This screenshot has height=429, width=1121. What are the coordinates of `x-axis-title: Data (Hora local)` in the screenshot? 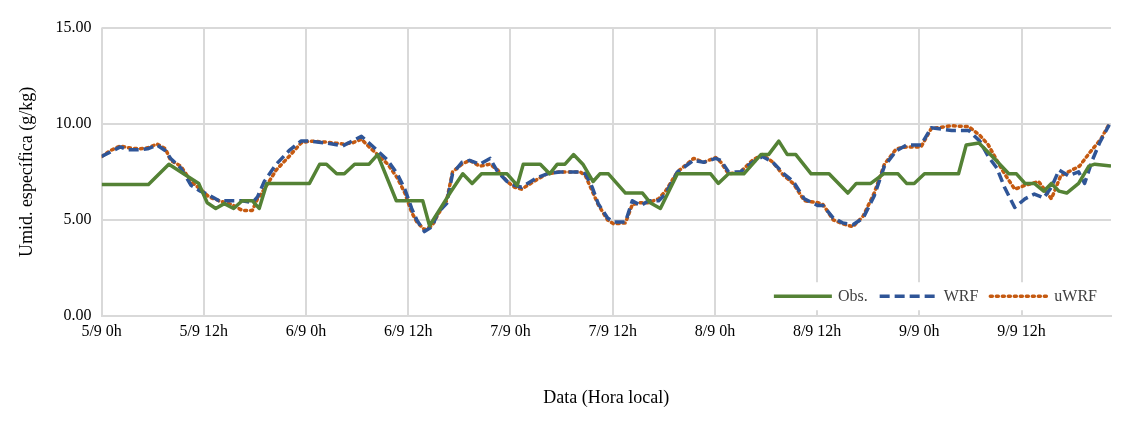 It's located at (606, 397).